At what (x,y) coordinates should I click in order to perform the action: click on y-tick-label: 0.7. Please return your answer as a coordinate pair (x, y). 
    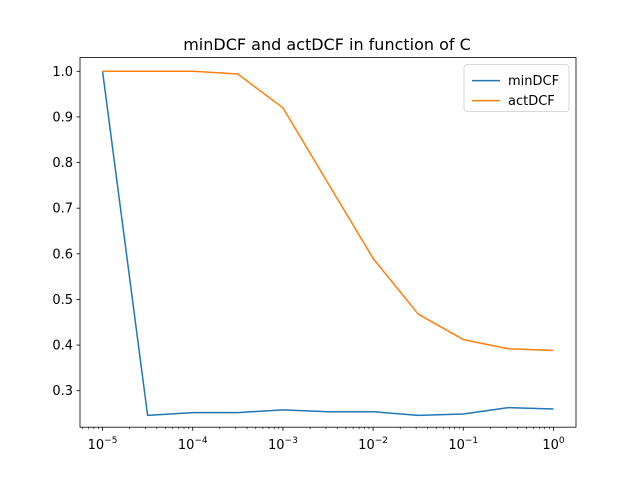
    Looking at the image, I should click on (62, 209).